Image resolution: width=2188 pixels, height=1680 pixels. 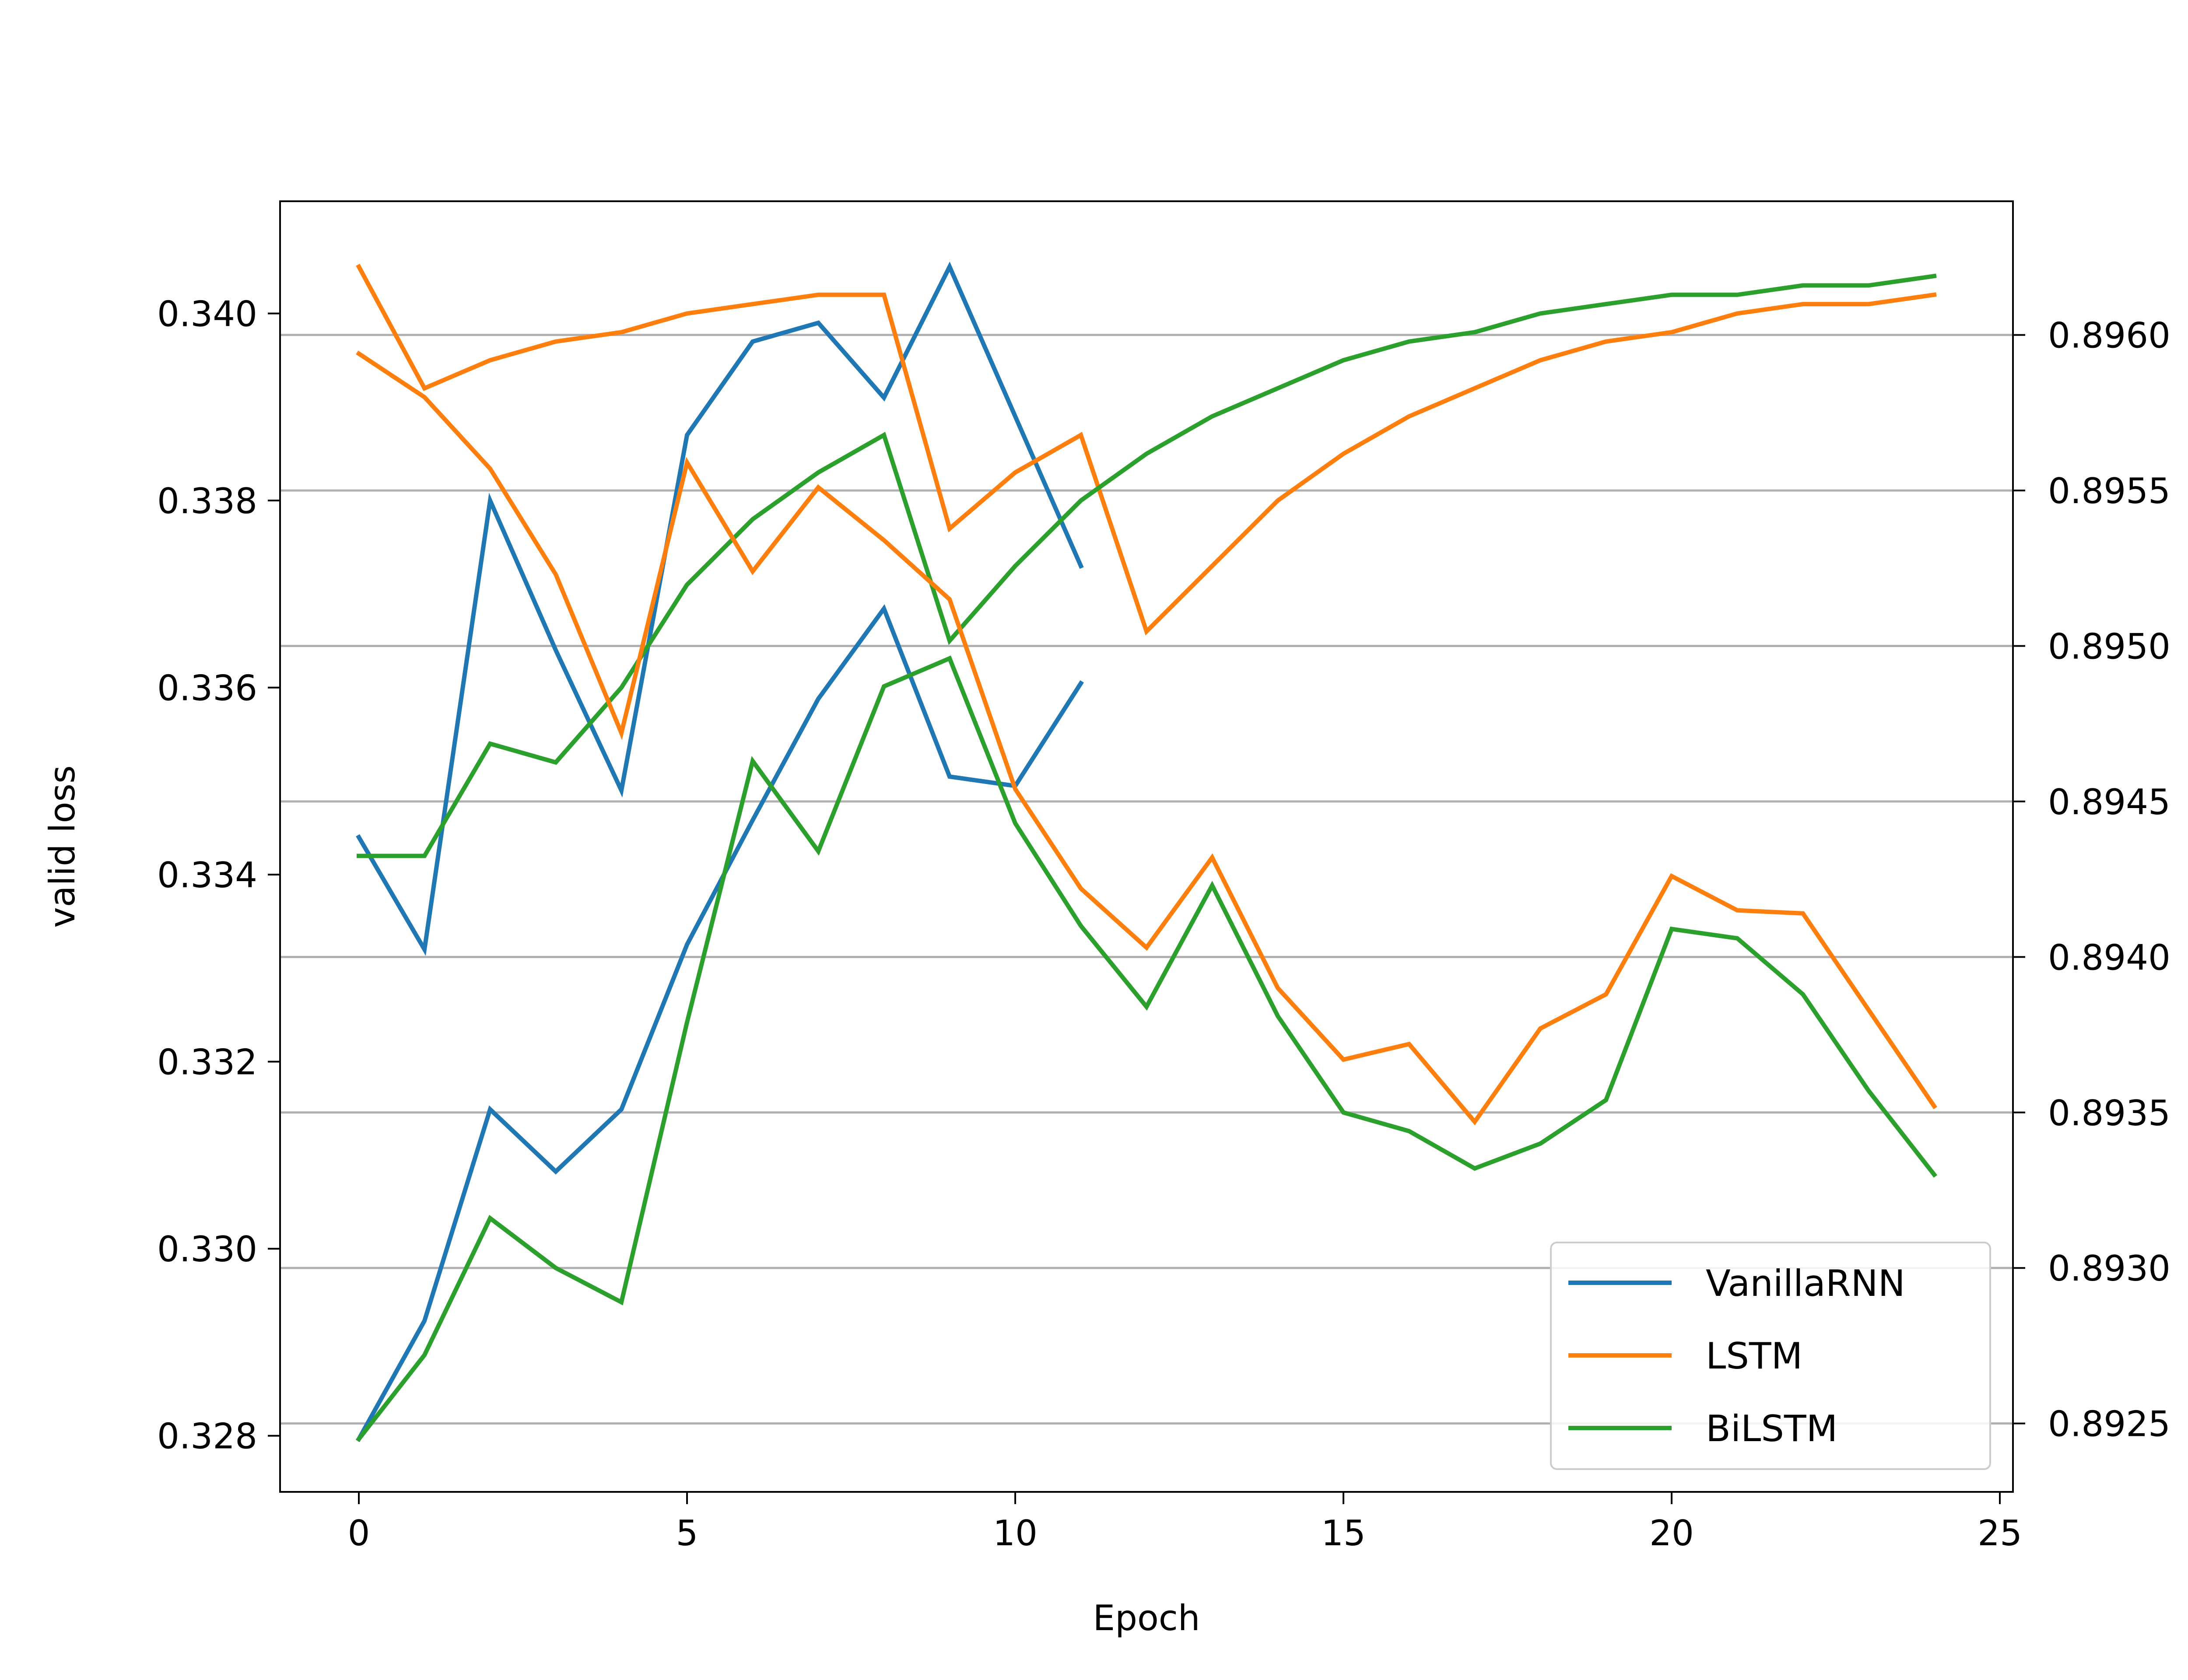 I want to click on x-tick-label-5: 25, so click(x=2000, y=1533).